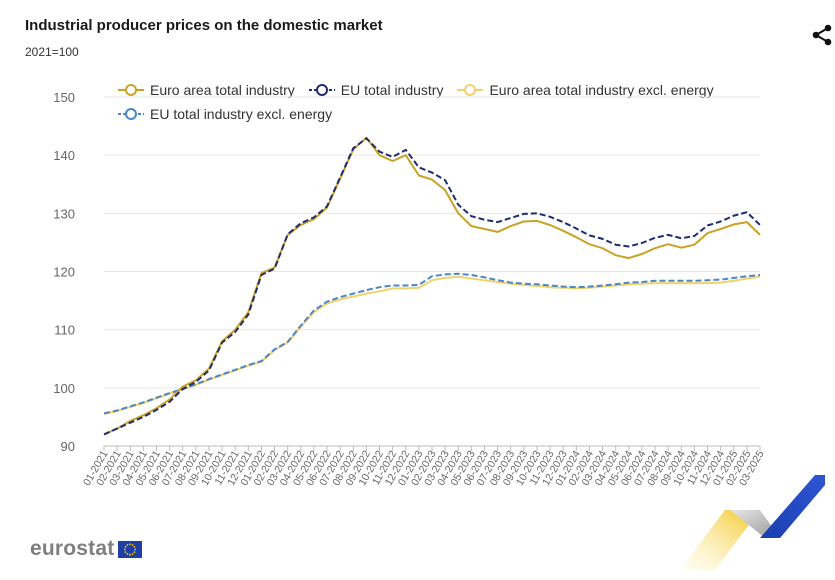 This screenshot has height=580, width=835. What do you see at coordinates (52, 52) in the screenshot?
I see `chart-subtitle: 2021=100` at bounding box center [52, 52].